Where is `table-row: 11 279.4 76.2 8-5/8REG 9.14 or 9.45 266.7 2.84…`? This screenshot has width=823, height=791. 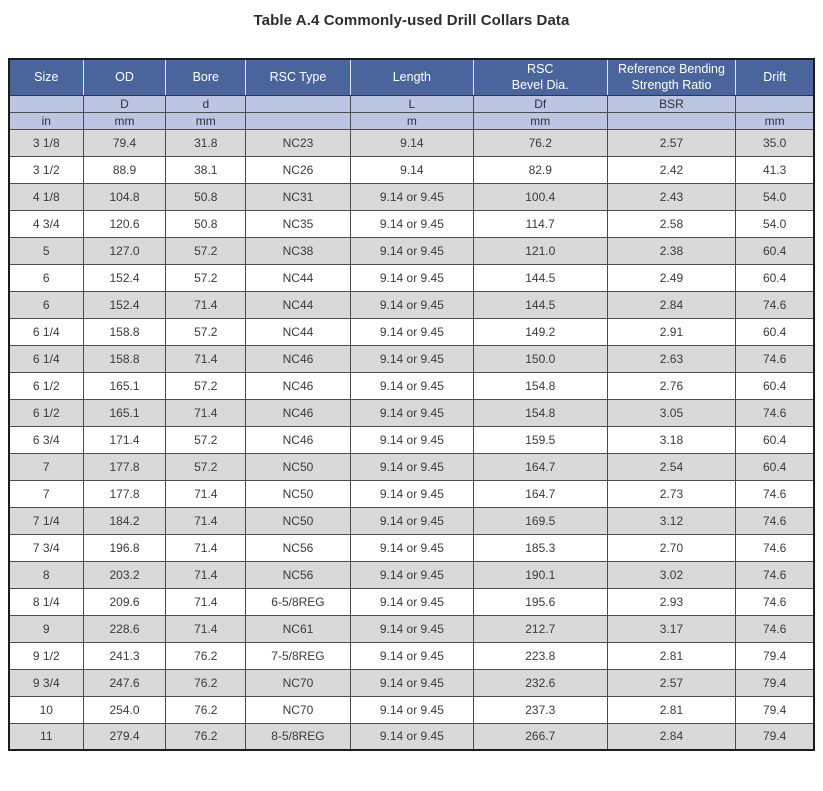 table-row: 11 279.4 76.2 8-5/8REG 9.14 or 9.45 266.7 2.84… is located at coordinates (411, 736).